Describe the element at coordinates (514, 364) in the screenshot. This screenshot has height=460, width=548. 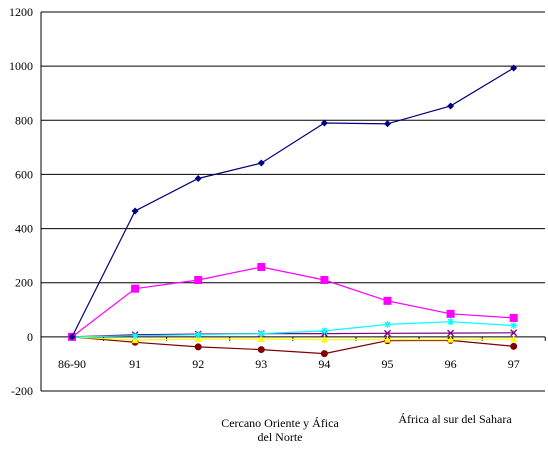
I see `x-tick-label: 97` at that location.